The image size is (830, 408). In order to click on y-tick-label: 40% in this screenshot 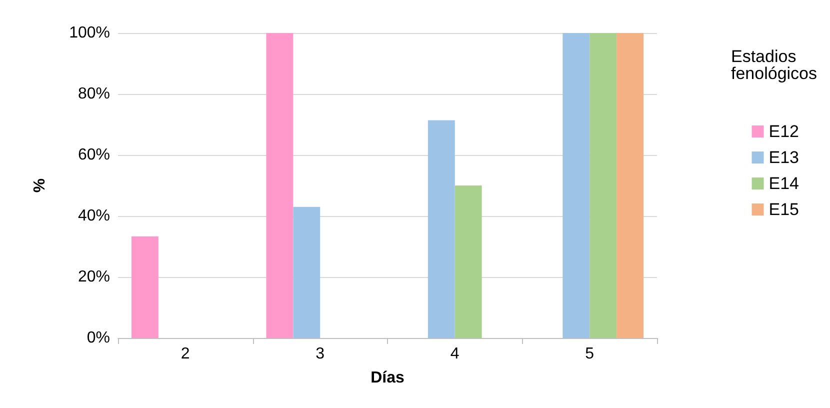, I will do `click(94, 216)`.